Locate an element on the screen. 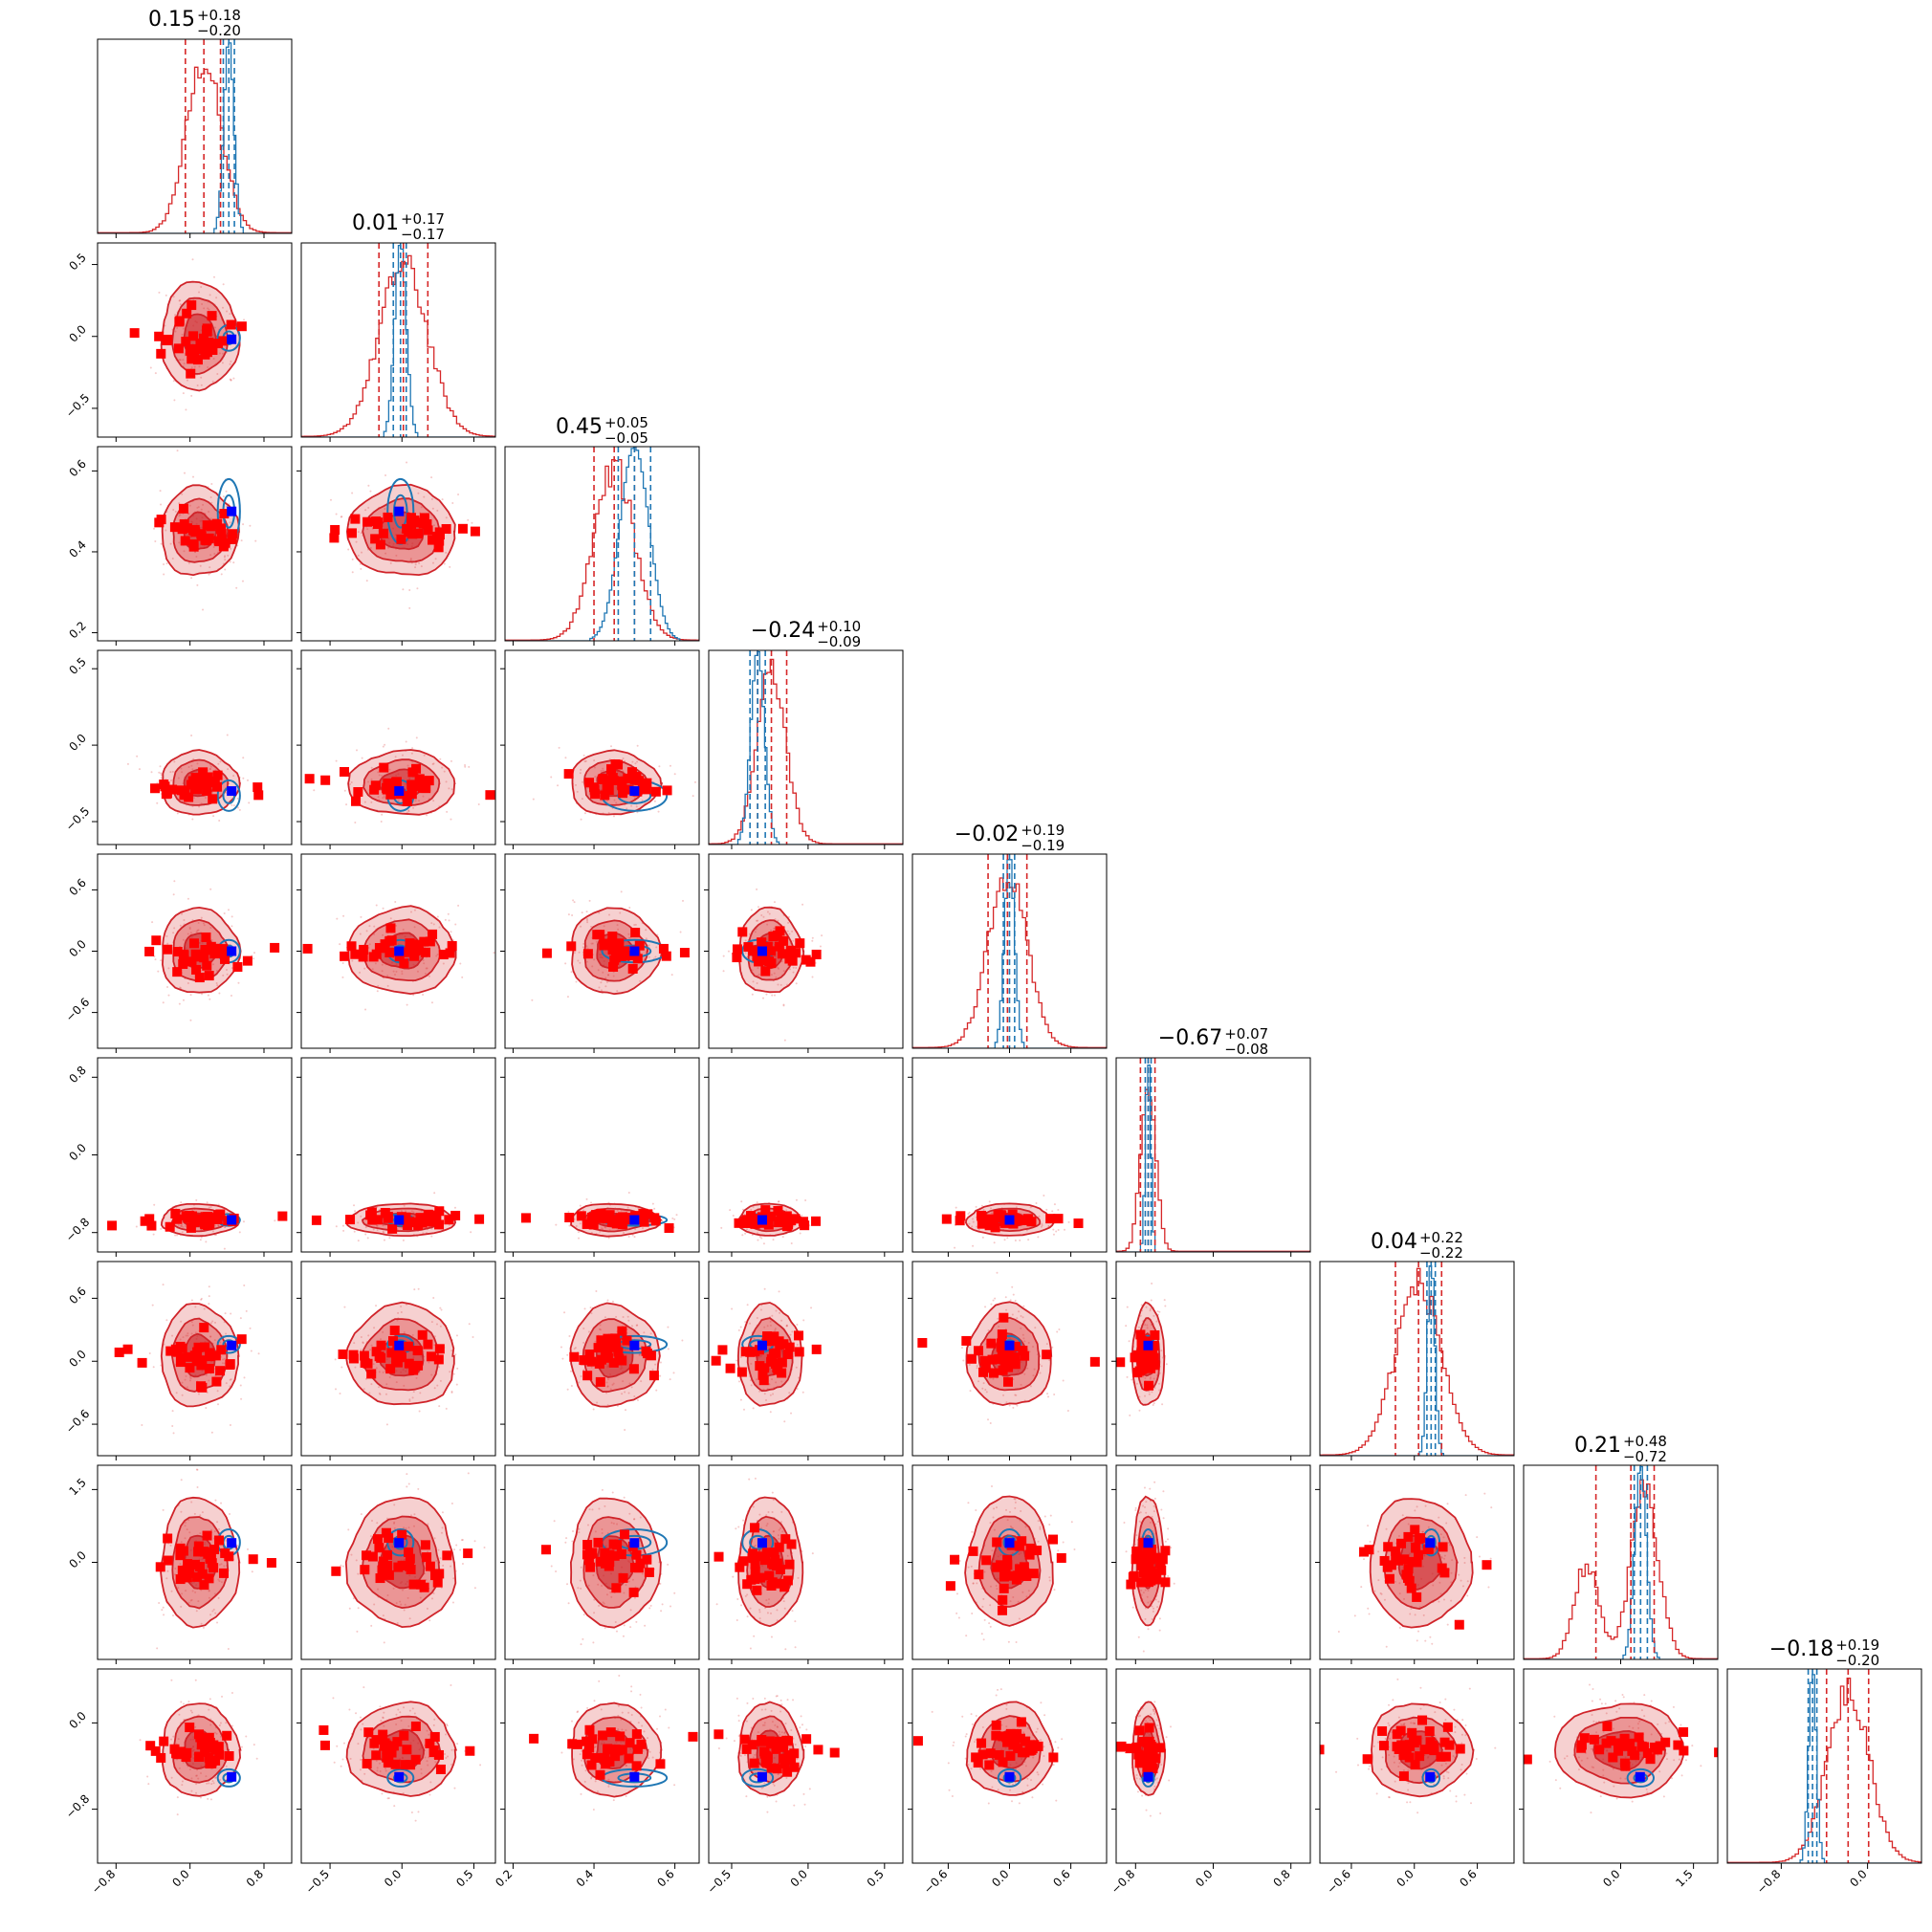 This screenshot has height=1932, width=1932. y-tick-label: 0.8 is located at coordinates (77, 1075).